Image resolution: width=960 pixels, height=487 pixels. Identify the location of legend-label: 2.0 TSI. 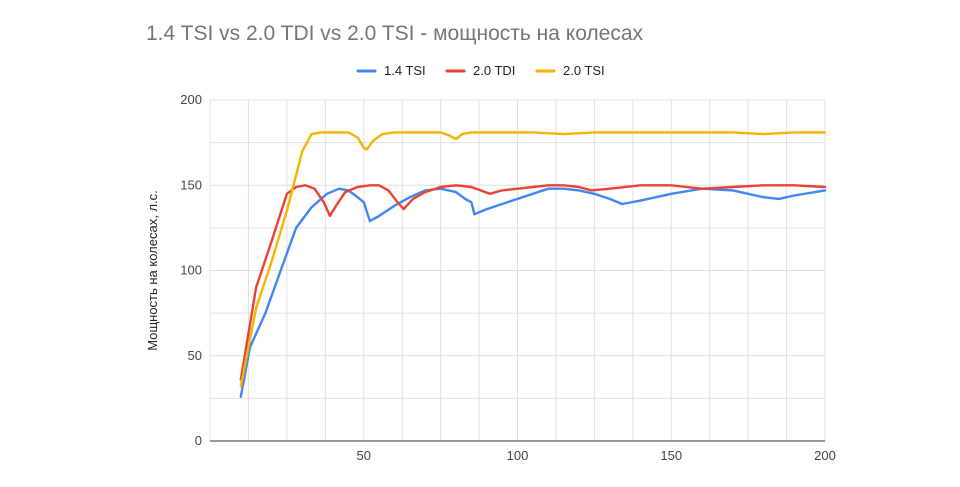
(584, 70).